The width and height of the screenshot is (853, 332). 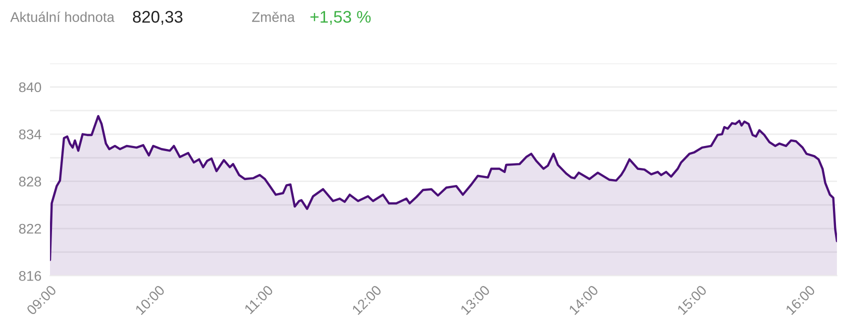 What do you see at coordinates (273, 17) in the screenshot?
I see `text: Změna` at bounding box center [273, 17].